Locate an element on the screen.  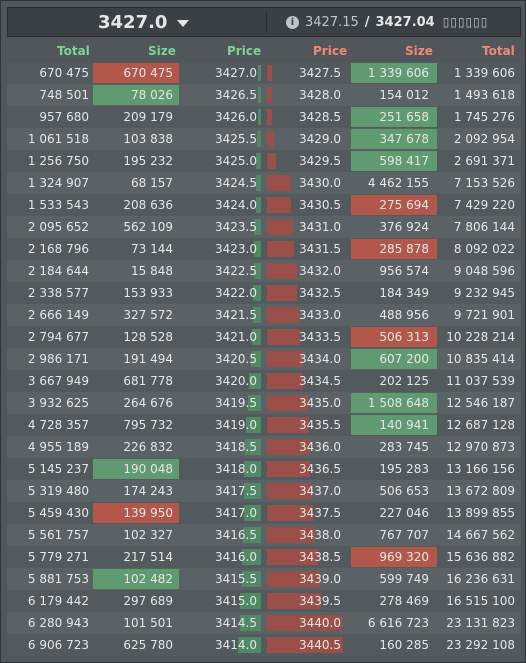
bid-price-header: Price is located at coordinates (244, 51).